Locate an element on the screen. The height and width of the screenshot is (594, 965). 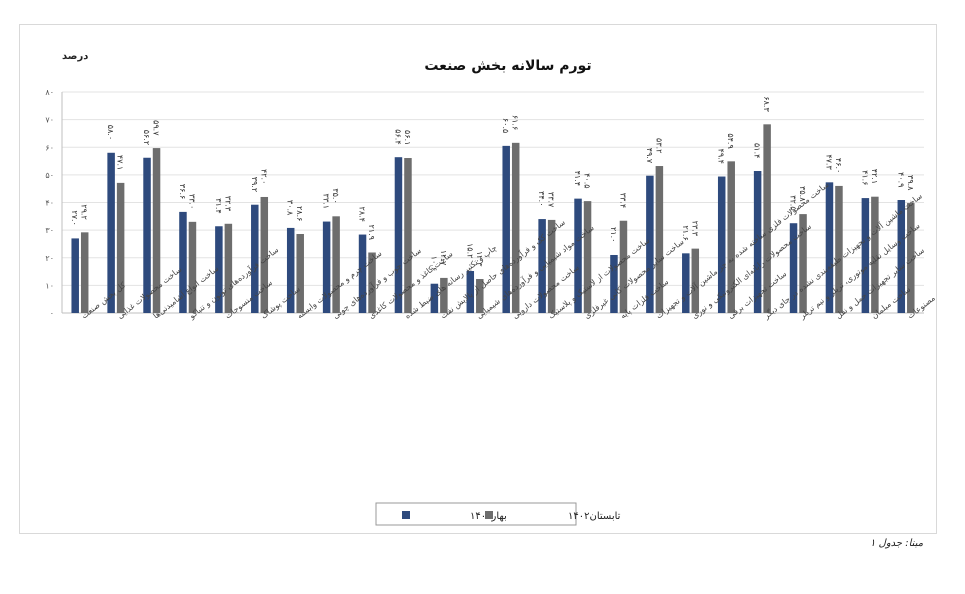
data-label: ۳۰.۸ is located at coordinates (290, 208).